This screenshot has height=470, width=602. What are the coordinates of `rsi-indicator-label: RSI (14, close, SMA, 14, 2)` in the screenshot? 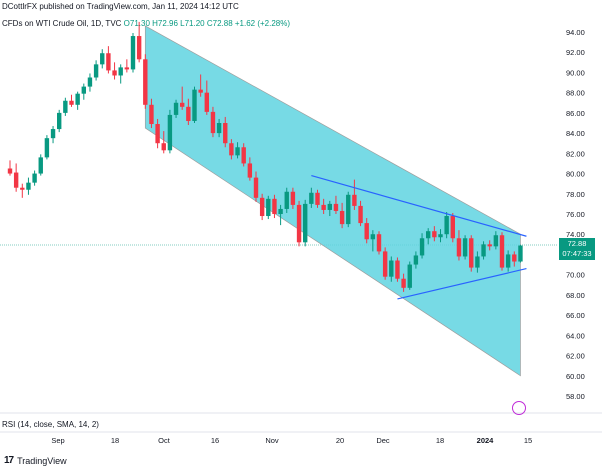 It's located at (50, 424).